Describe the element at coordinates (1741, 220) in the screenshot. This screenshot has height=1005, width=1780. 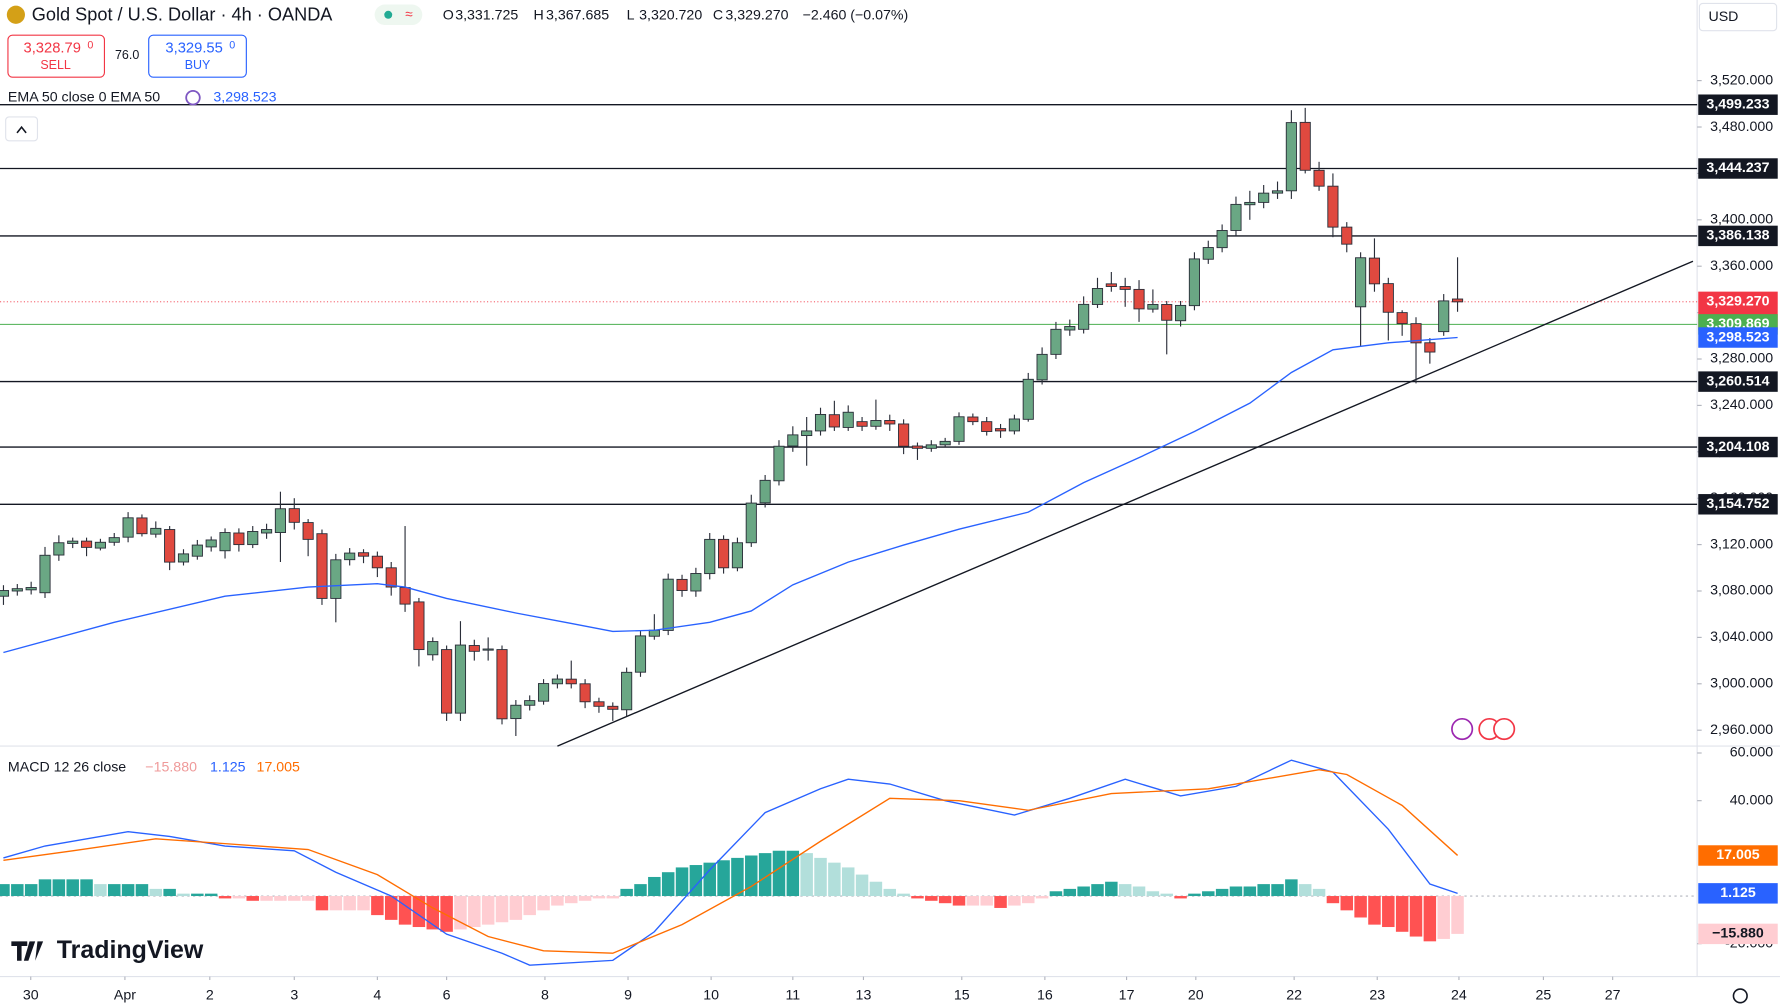
I see `y-tick-label: 3,400.000` at that location.